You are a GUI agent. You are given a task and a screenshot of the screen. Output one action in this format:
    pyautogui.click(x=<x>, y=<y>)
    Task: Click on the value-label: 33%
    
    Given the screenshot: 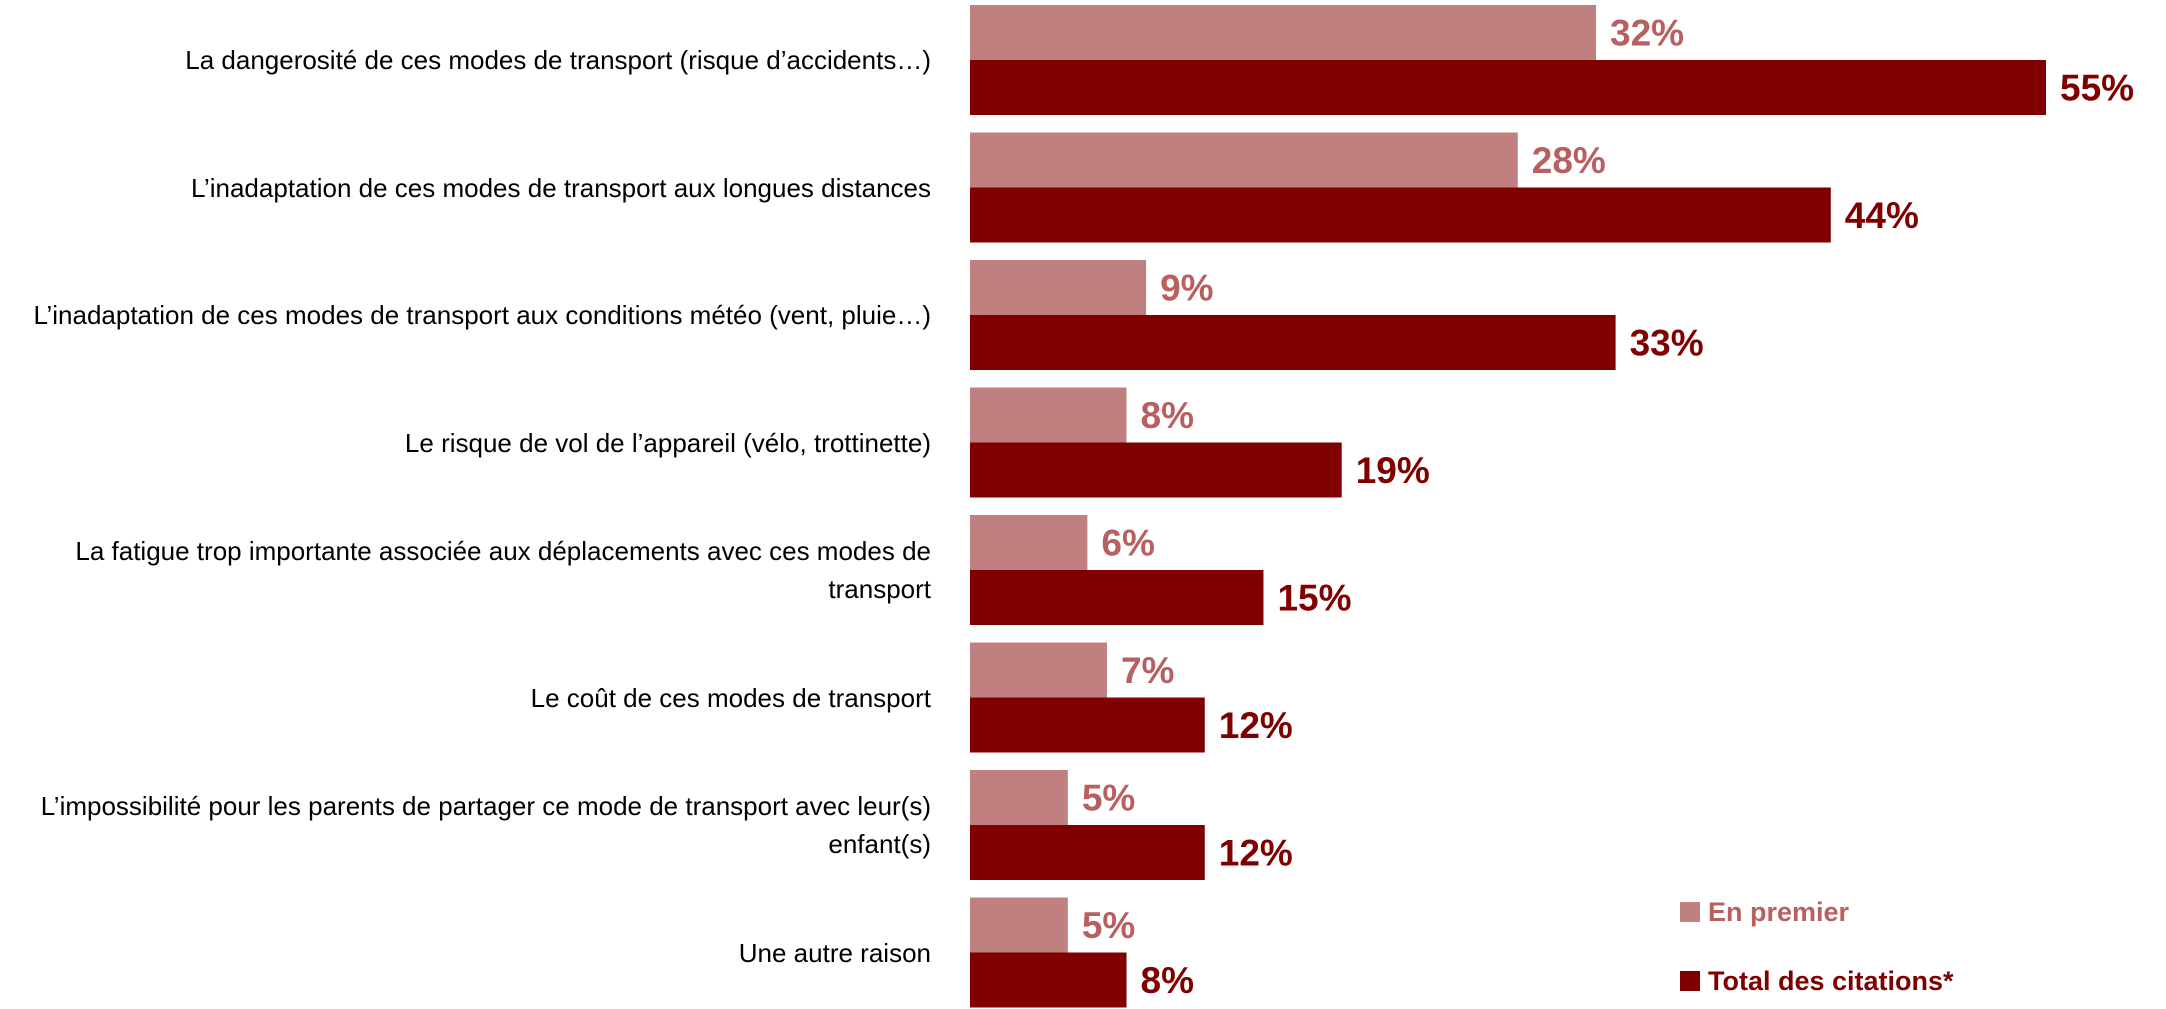 What is the action you would take?
    pyautogui.click(x=1667, y=342)
    